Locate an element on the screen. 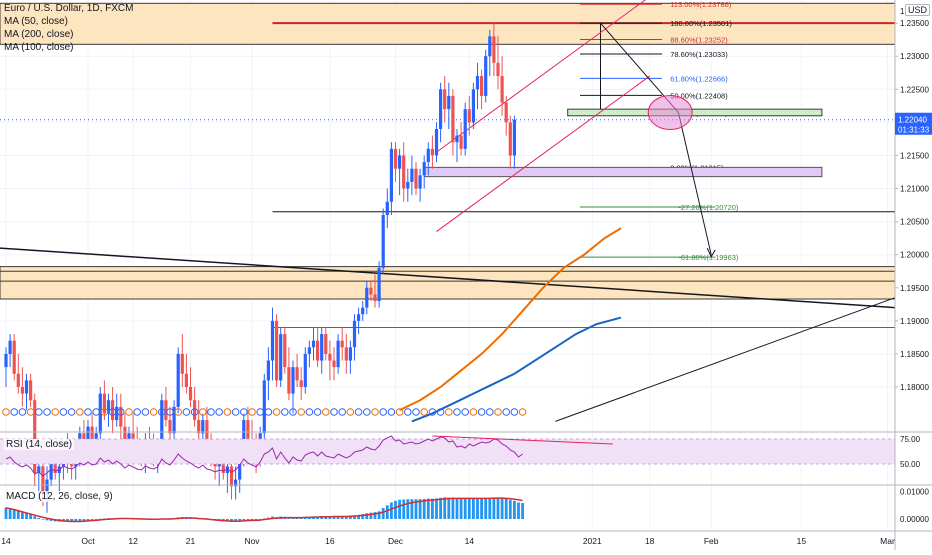 Image resolution: width=932 pixels, height=555 pixels. fib-level-label: -61.80%(1.19963) is located at coordinates (708, 257).